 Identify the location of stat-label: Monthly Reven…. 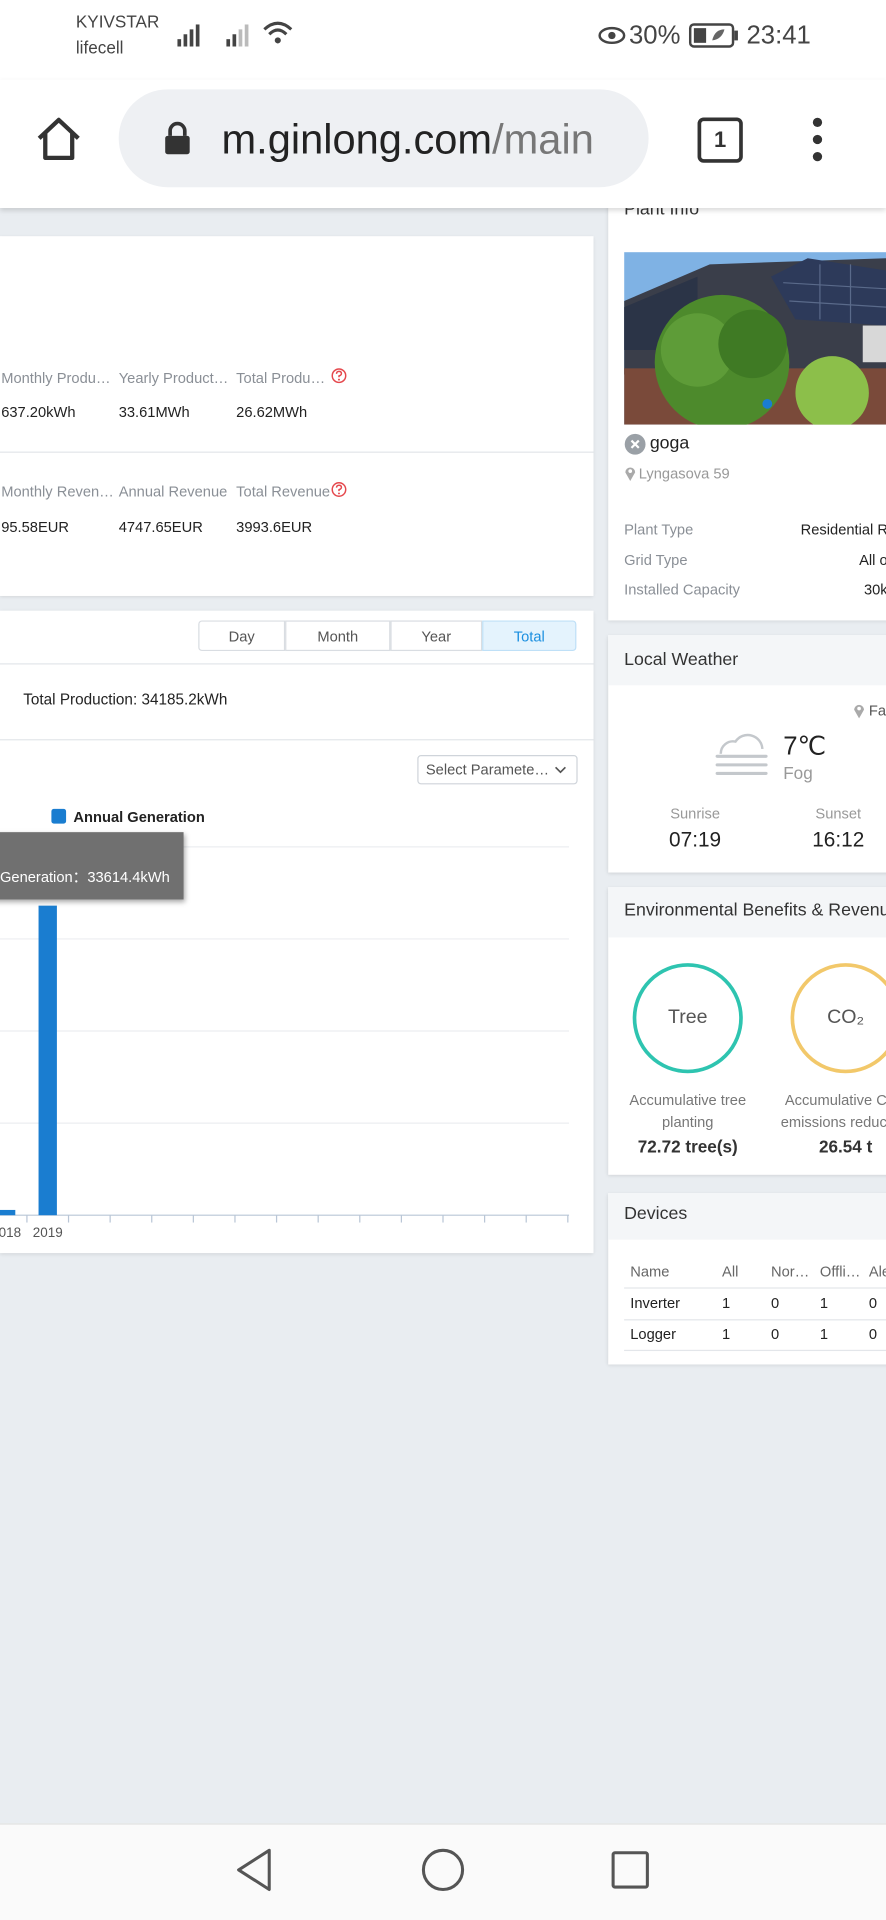
(57, 492).